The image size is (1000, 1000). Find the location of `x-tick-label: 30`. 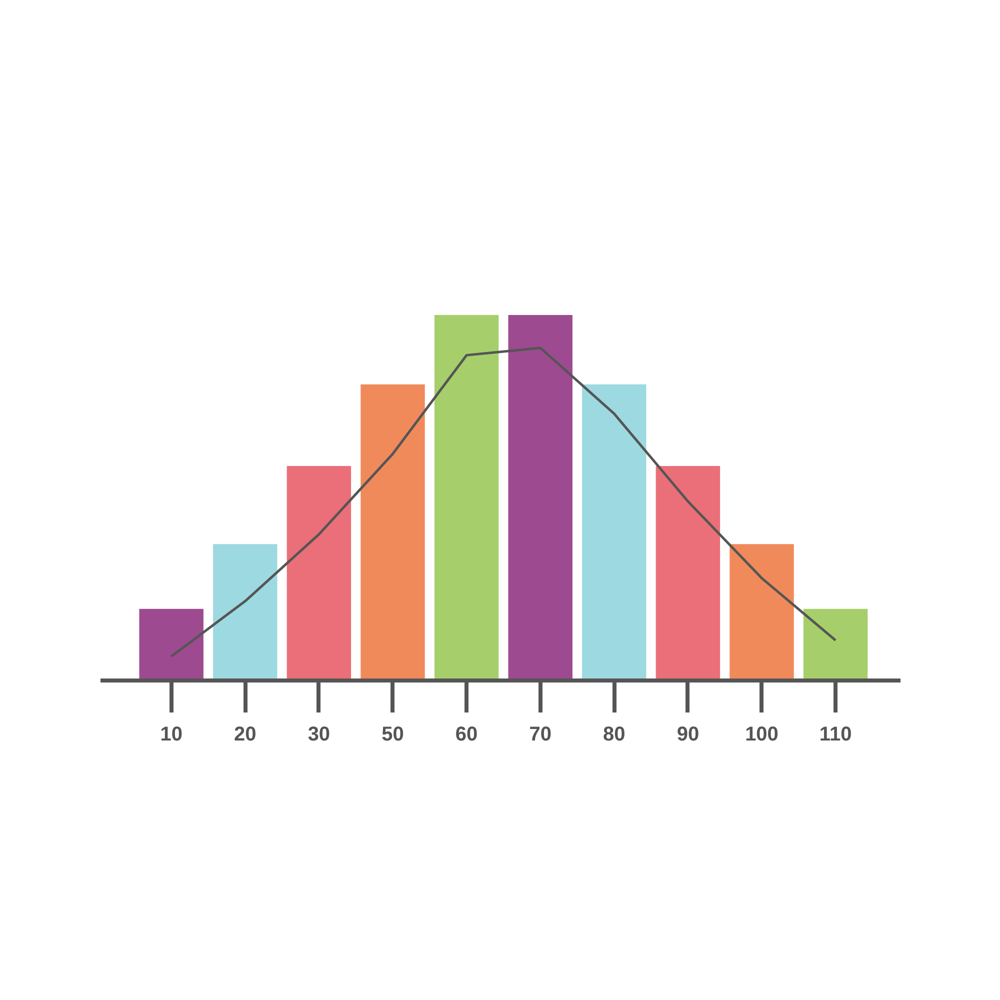

x-tick-label: 30 is located at coordinates (319, 735).